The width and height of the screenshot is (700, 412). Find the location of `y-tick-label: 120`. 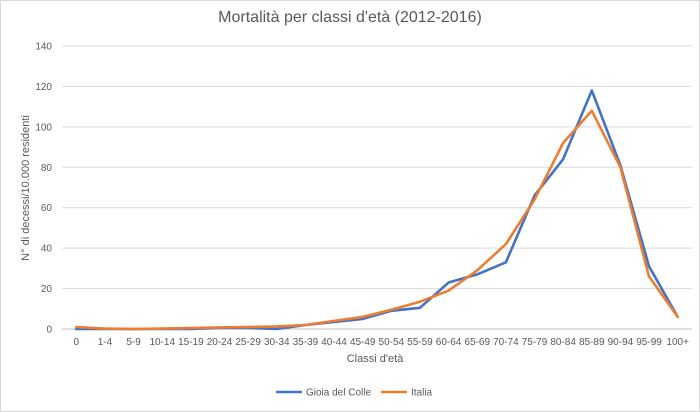

y-tick-label: 120 is located at coordinates (43, 87).